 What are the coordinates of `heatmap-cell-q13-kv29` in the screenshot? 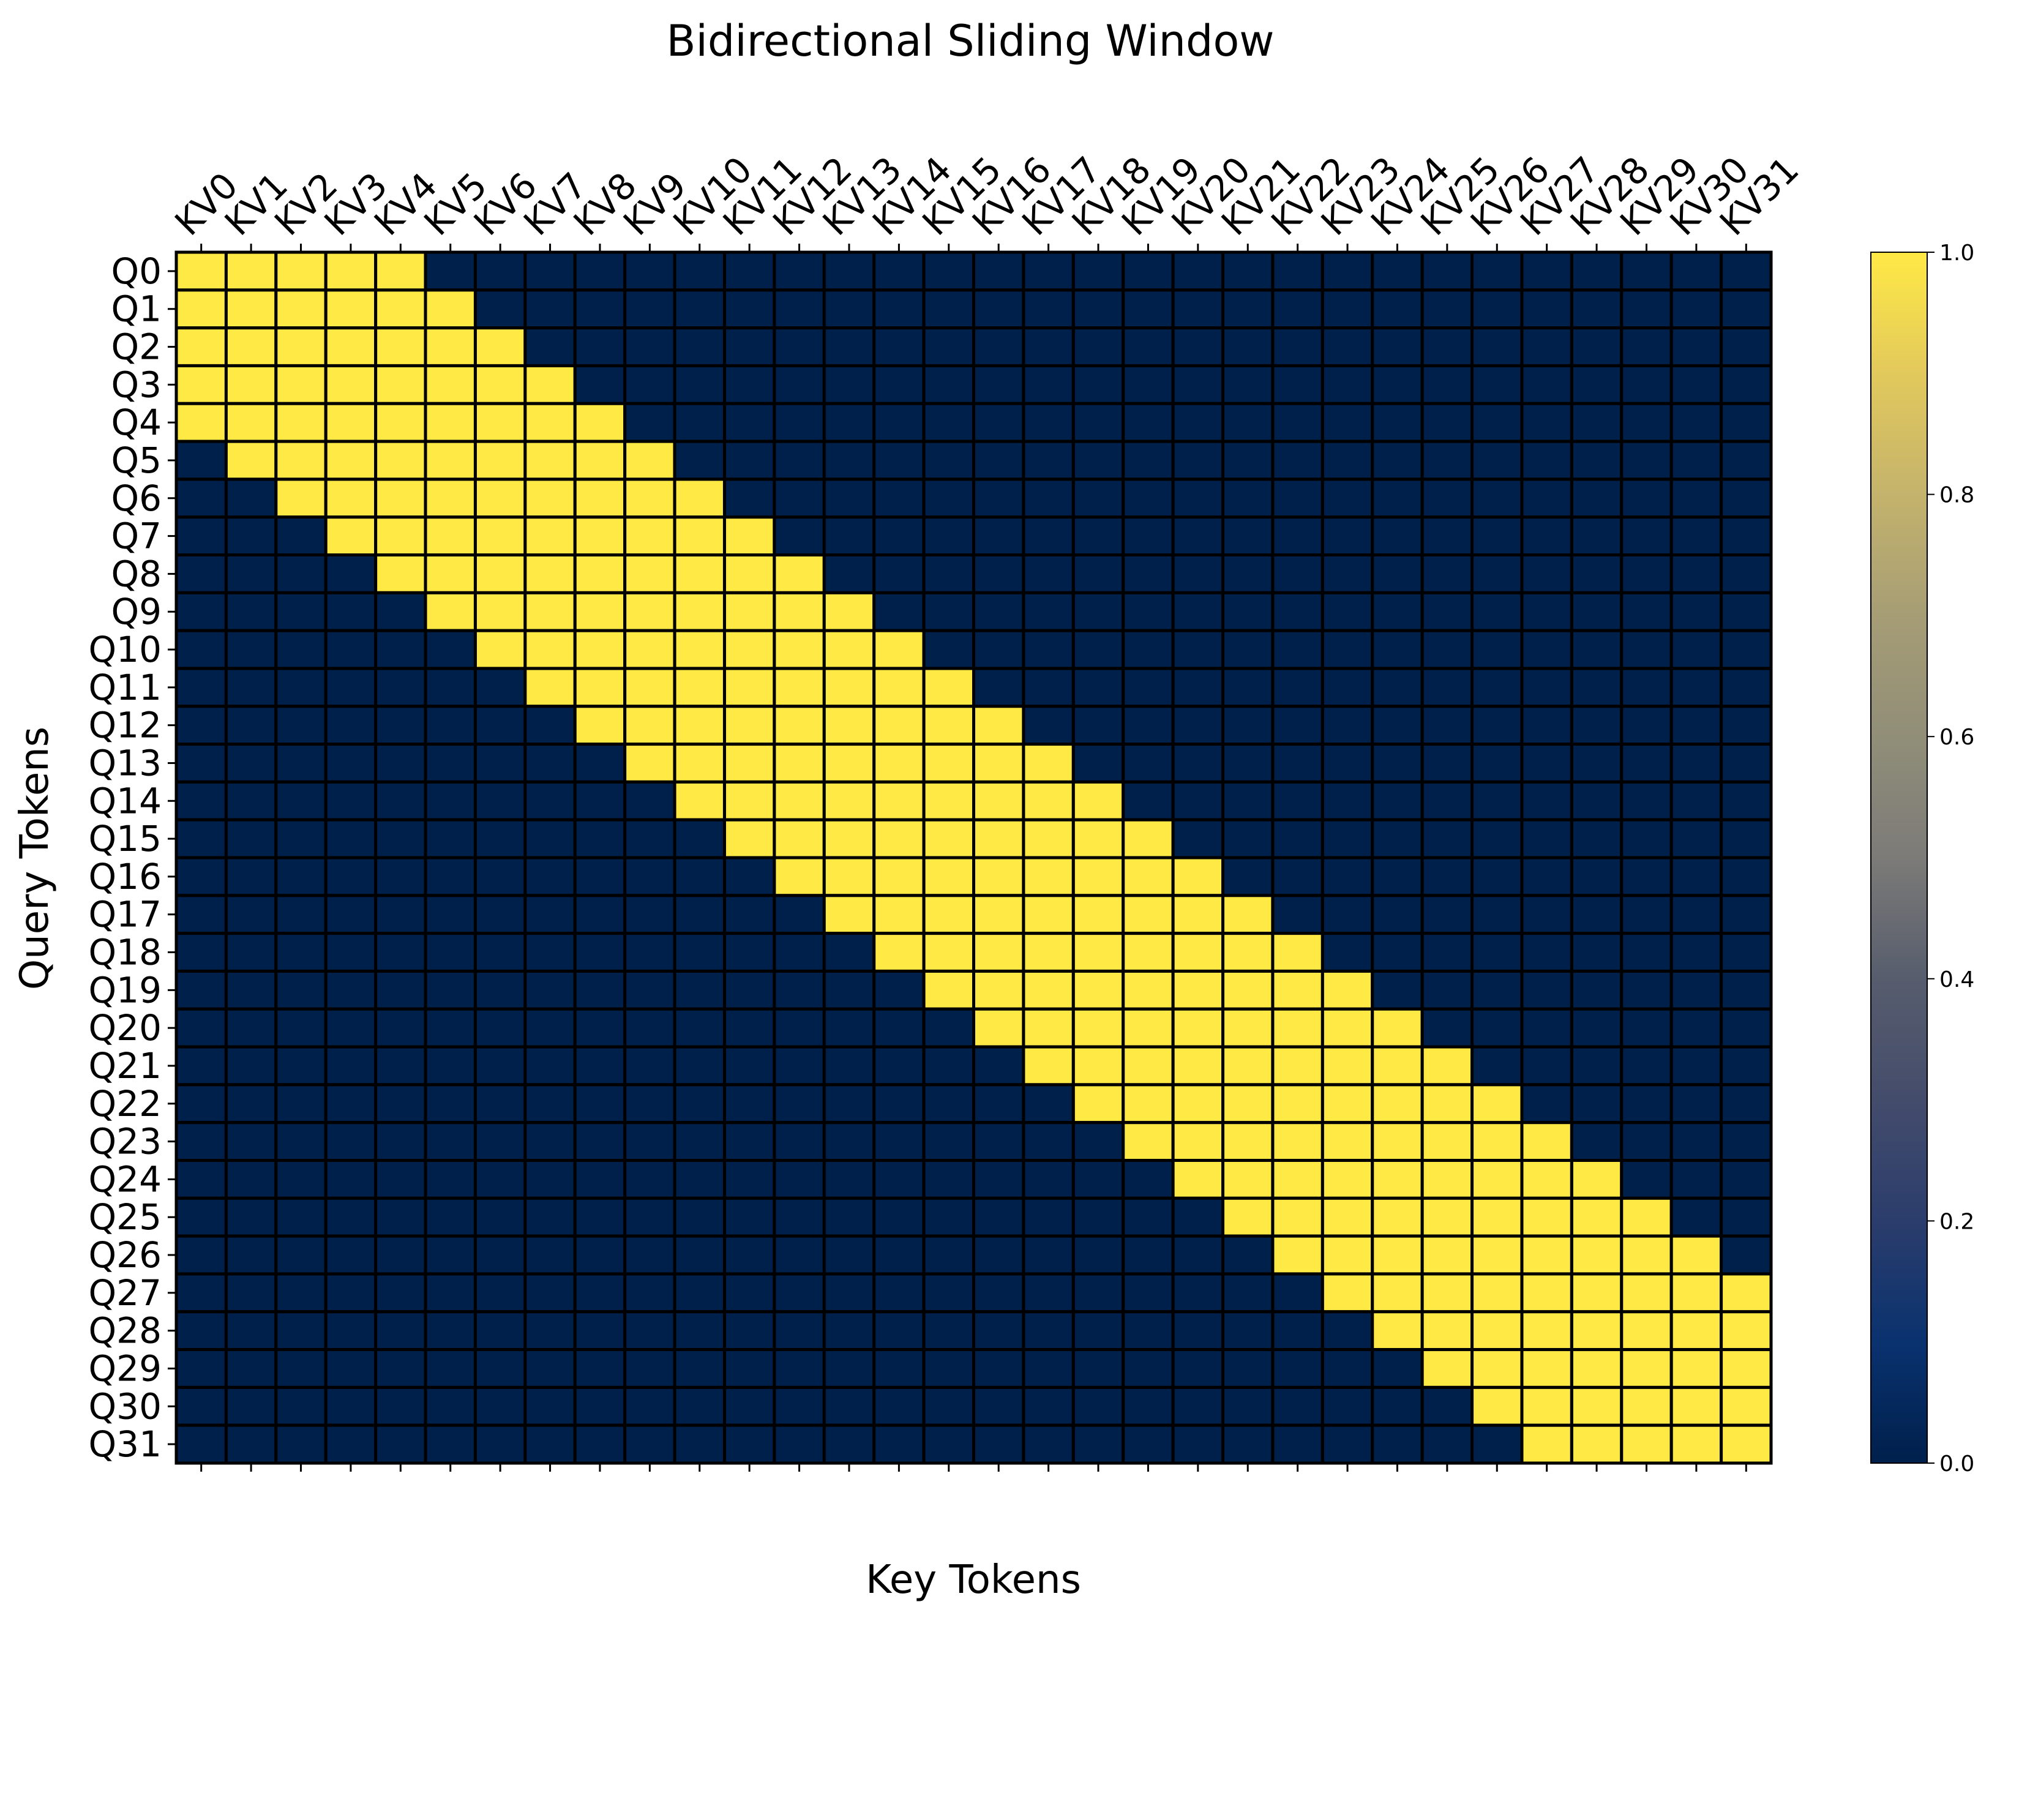 It's located at (1646, 763).